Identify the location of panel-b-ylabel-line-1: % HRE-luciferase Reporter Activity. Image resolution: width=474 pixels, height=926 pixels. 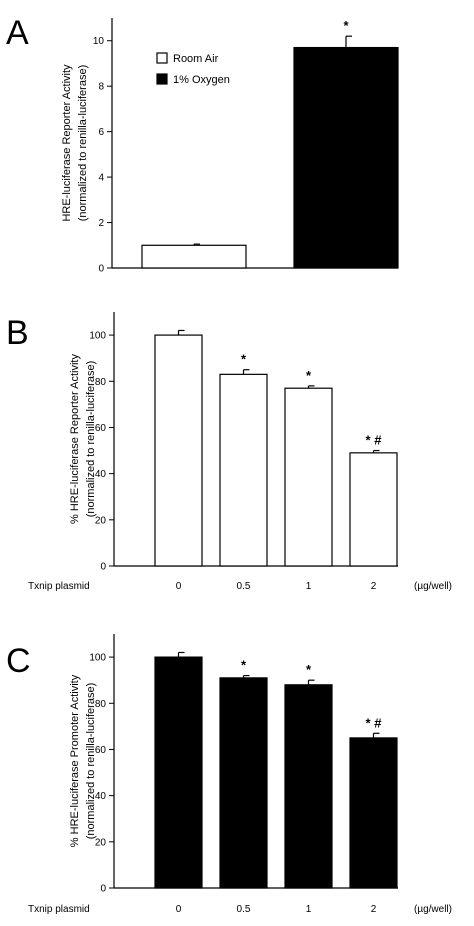
(75, 439).